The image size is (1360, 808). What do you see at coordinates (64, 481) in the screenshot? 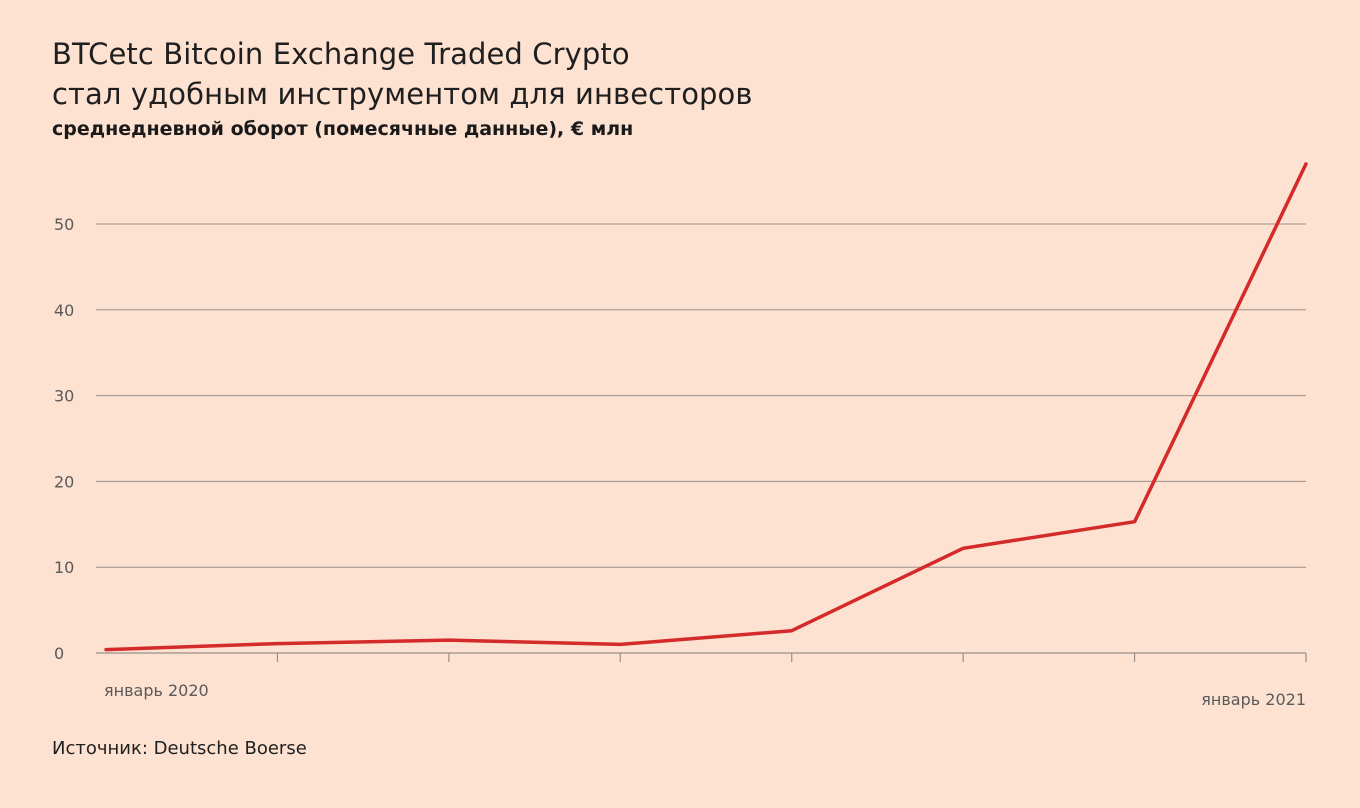
I see `y-tick-label-20: 20` at bounding box center [64, 481].